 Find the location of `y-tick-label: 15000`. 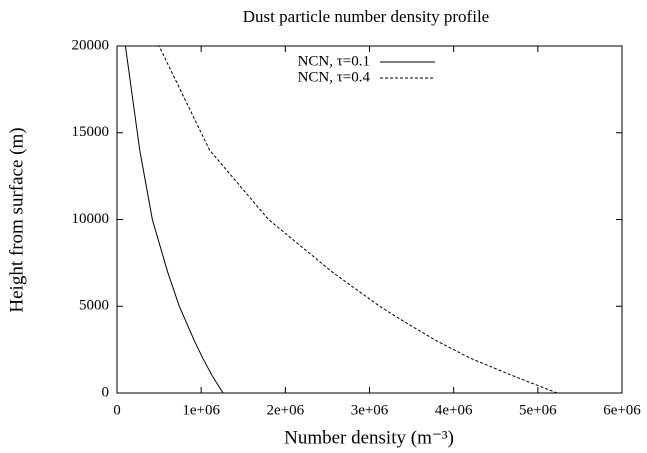

y-tick-label: 15000 is located at coordinates (91, 132).